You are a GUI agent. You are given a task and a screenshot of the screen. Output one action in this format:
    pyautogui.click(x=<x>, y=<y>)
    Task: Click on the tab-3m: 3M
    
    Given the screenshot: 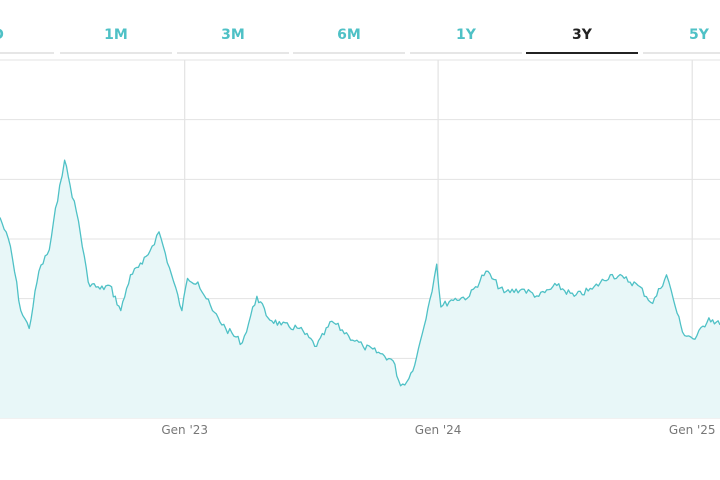 What is the action you would take?
    pyautogui.click(x=233, y=27)
    